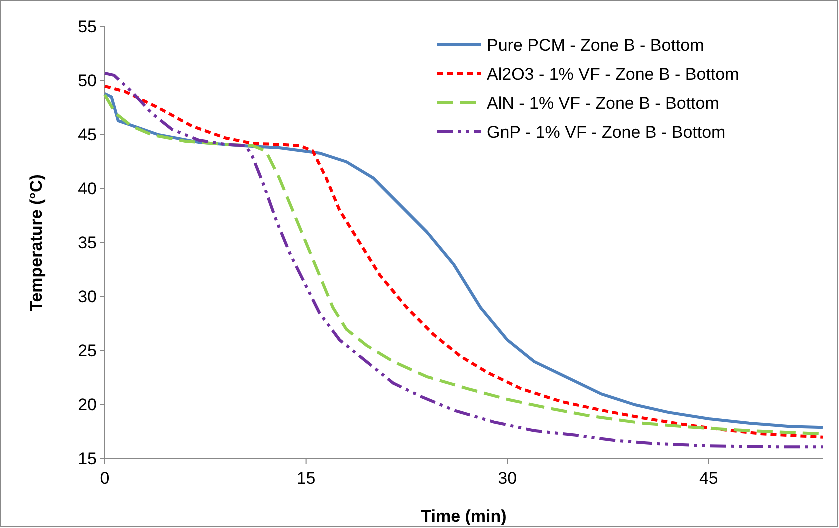 This screenshot has height=528, width=839. What do you see at coordinates (87, 188) in the screenshot?
I see `y-tick-label: 40` at bounding box center [87, 188].